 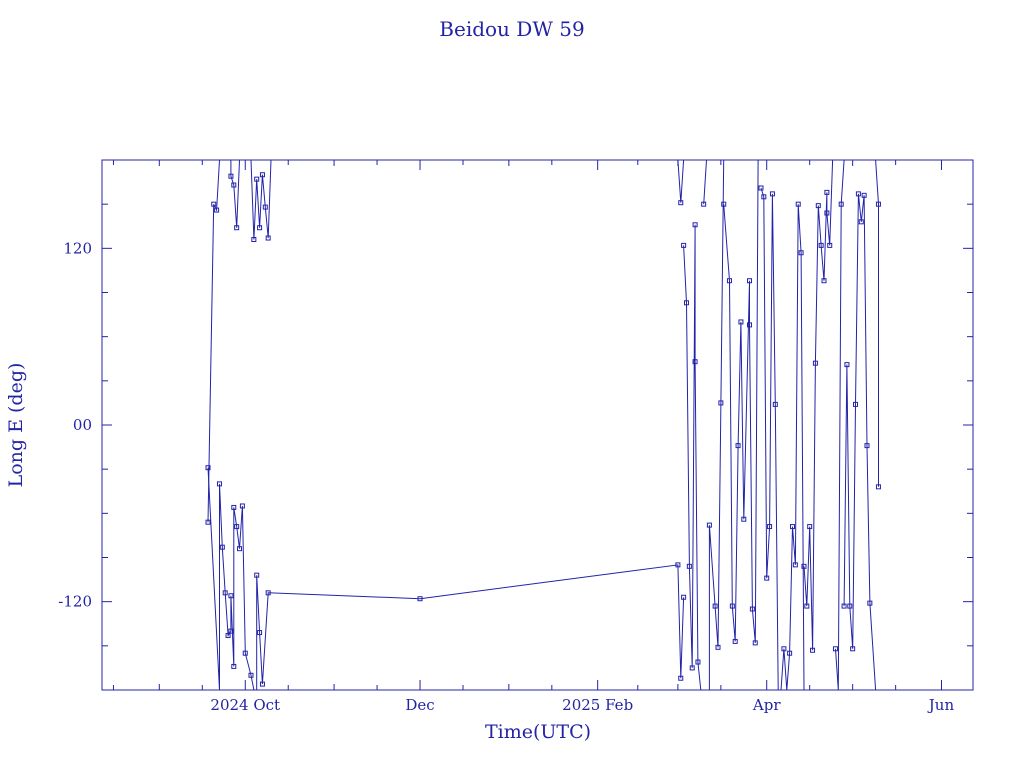 I want to click on x-tick-label: Jun, so click(x=941, y=705).